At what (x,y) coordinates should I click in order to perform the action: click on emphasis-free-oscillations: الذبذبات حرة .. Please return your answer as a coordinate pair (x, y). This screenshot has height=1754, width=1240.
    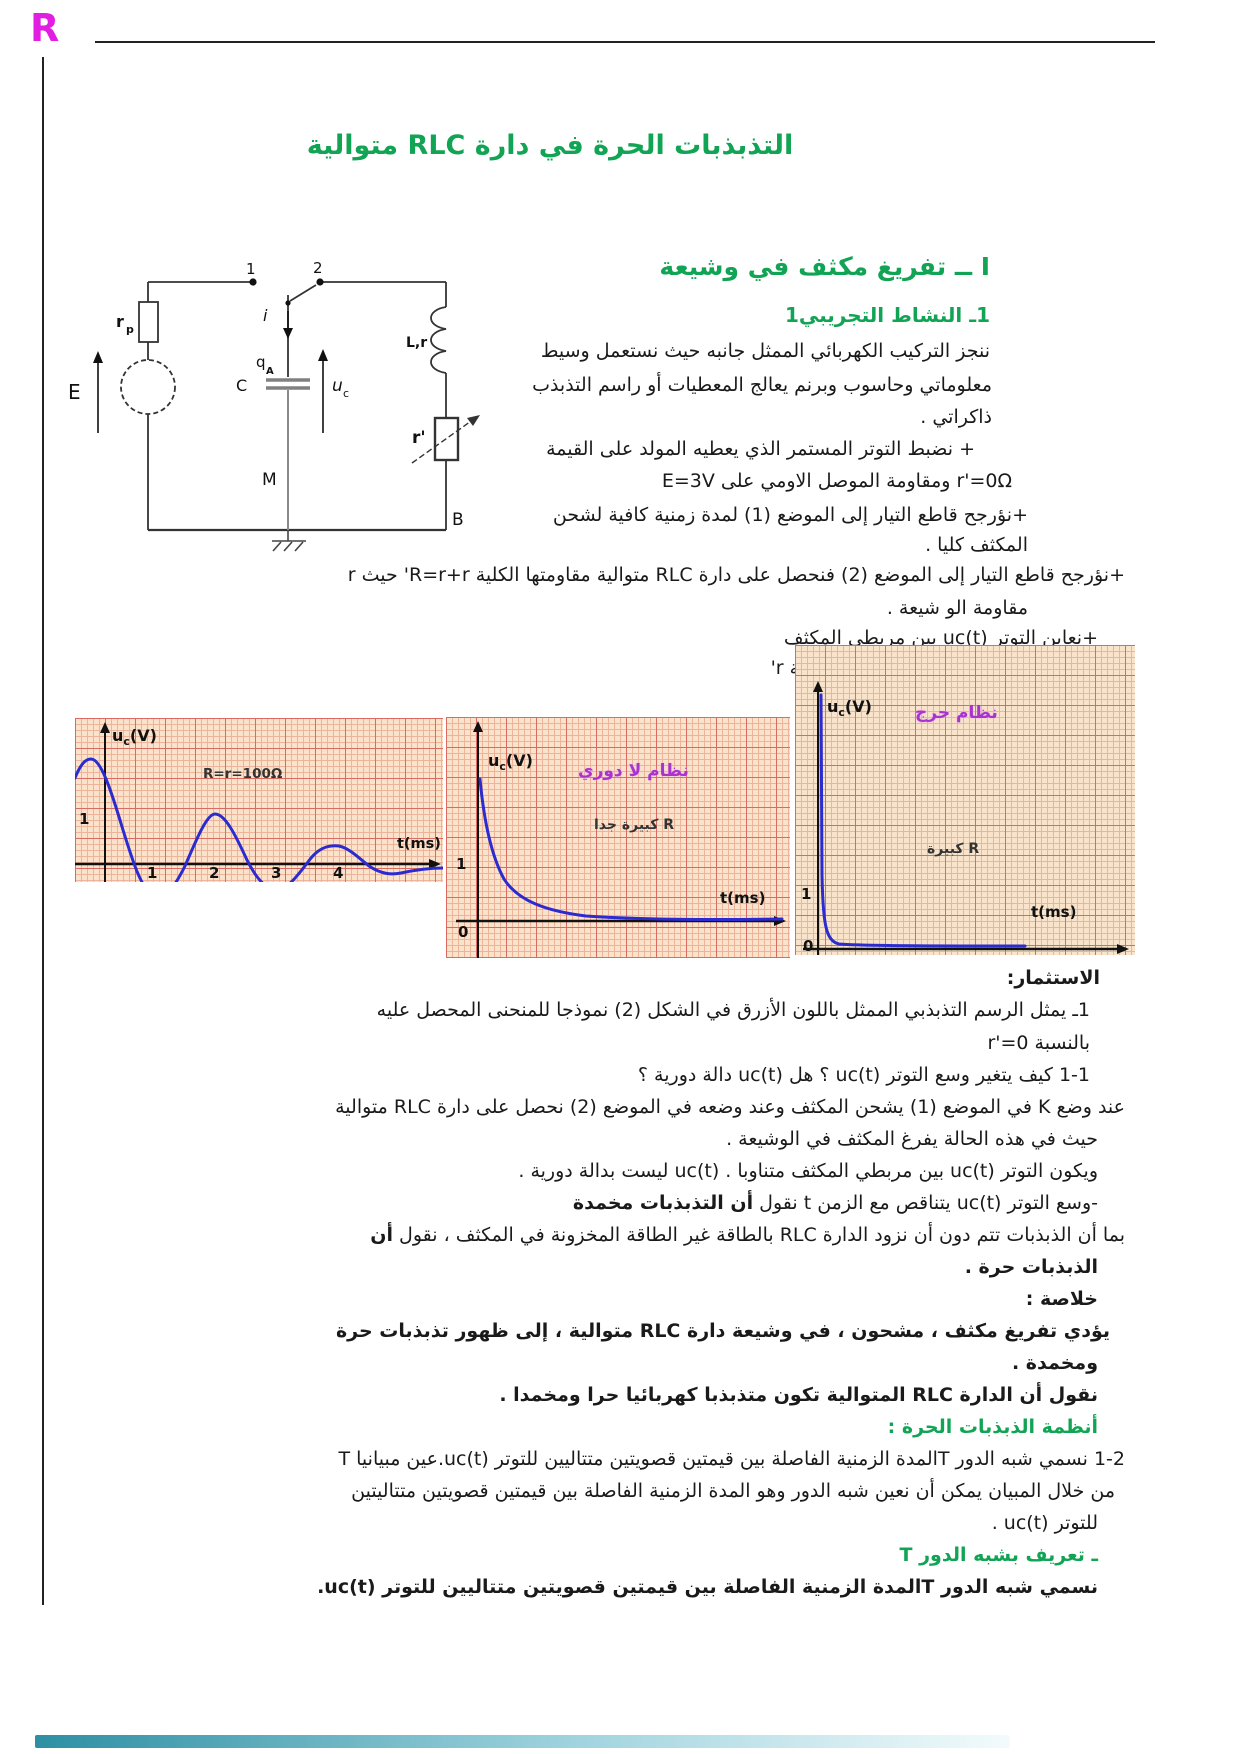
    Looking at the image, I should click on (1031, 1267).